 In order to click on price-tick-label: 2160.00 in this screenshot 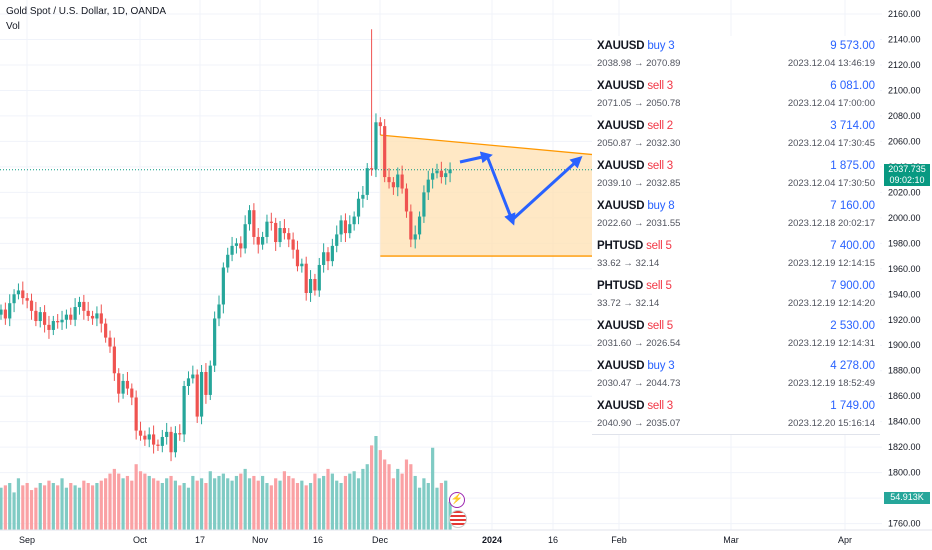, I will do `click(904, 14)`.